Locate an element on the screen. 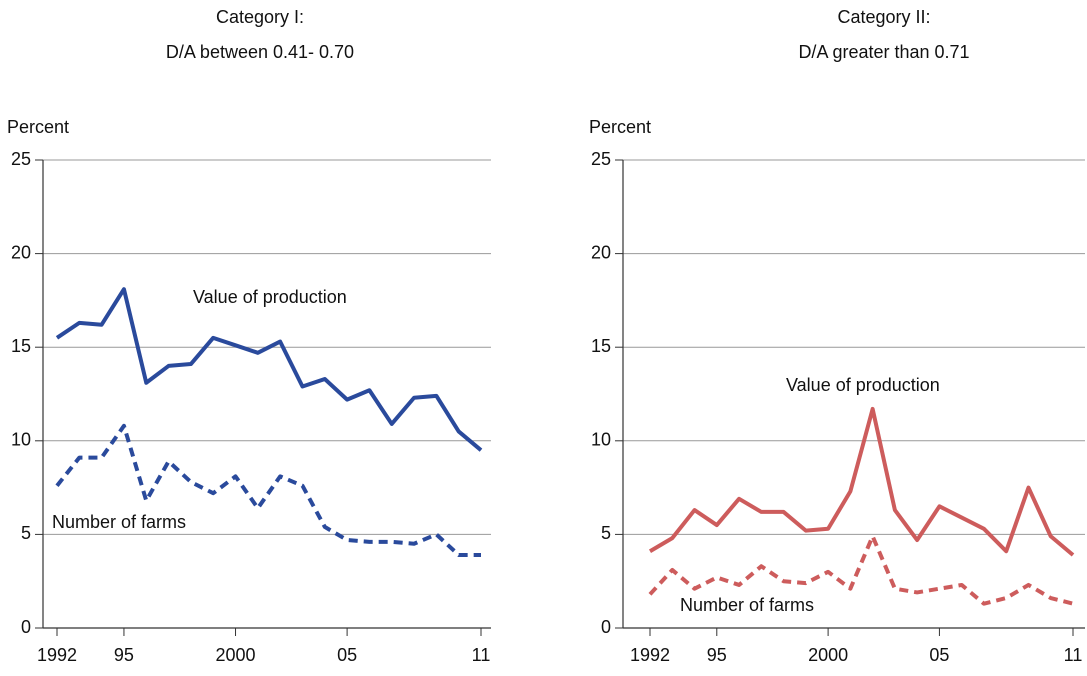 Image resolution: width=1087 pixels, height=676 pixels. chart-title: Category I: is located at coordinates (260, 17).